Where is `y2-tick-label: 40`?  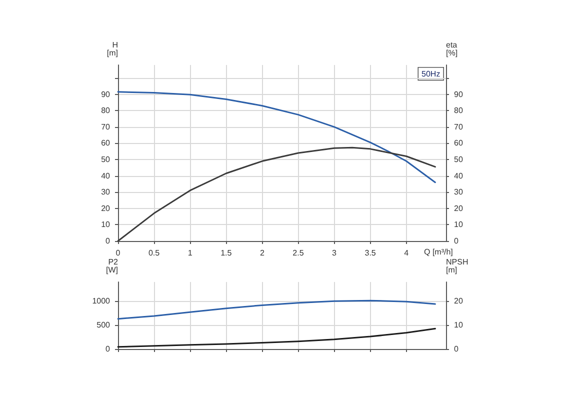
y2-tick-label: 40 is located at coordinates (459, 175).